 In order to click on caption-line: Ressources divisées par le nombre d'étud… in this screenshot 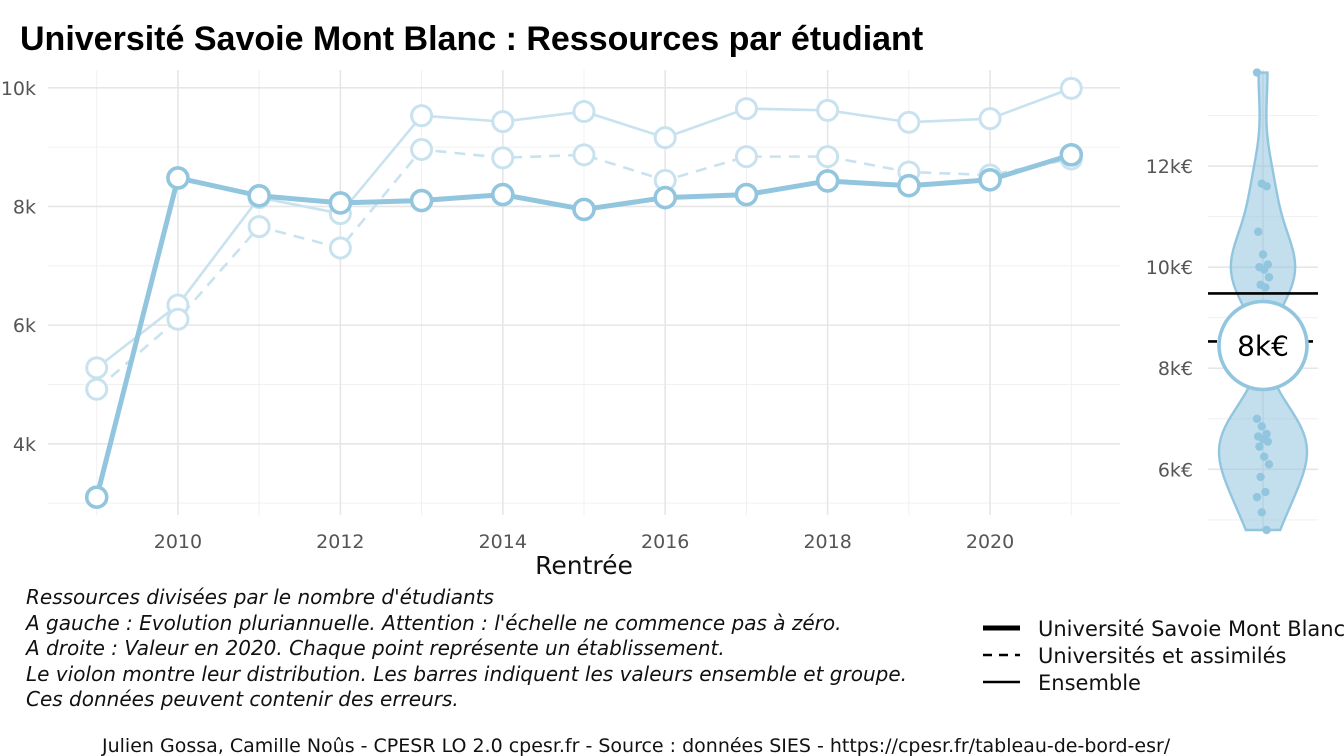, I will do `click(260, 597)`.